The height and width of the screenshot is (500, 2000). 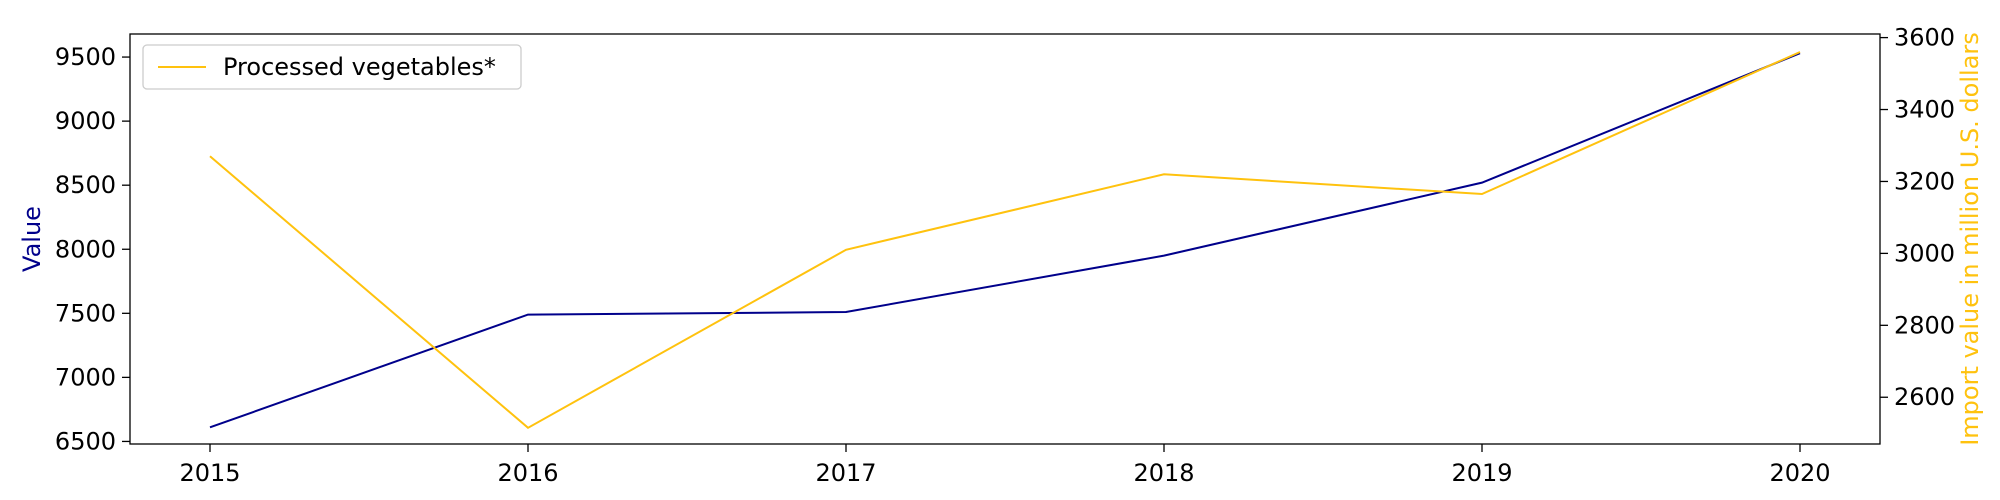 What do you see at coordinates (1924, 181) in the screenshot?
I see `y2-tick-label: 3200` at bounding box center [1924, 181].